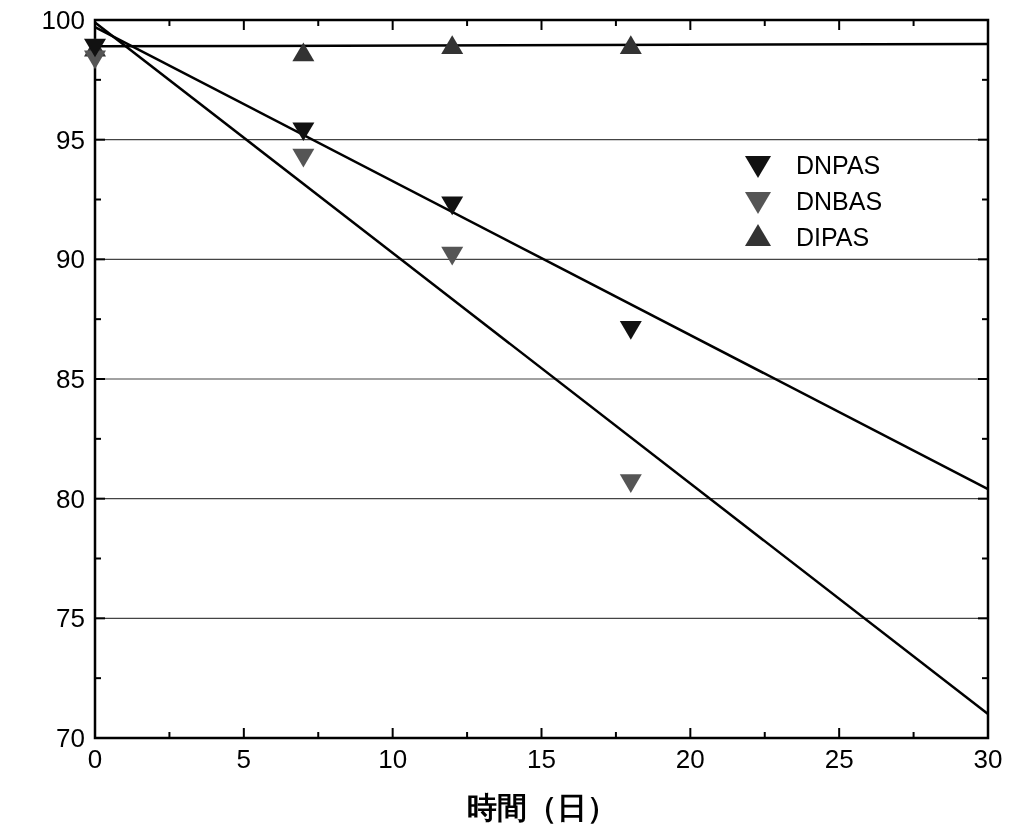 The image size is (1012, 832). Describe the element at coordinates (393, 759) in the screenshot. I see `x-tick-label: 10` at that location.